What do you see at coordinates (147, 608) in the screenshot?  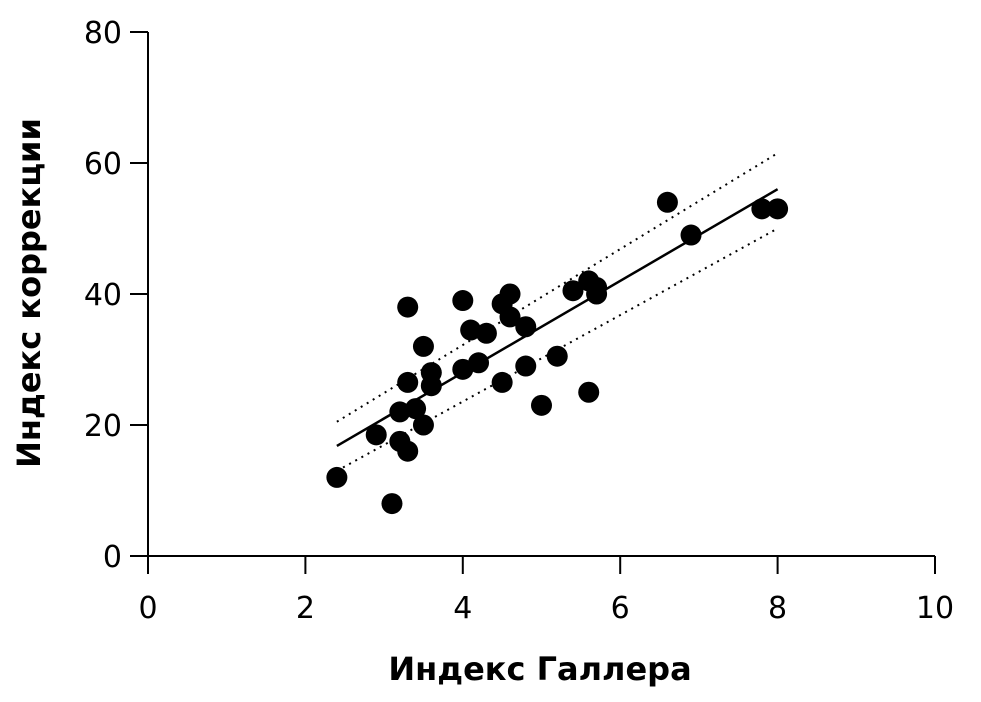 I see `x-tick-label: 0` at bounding box center [147, 608].